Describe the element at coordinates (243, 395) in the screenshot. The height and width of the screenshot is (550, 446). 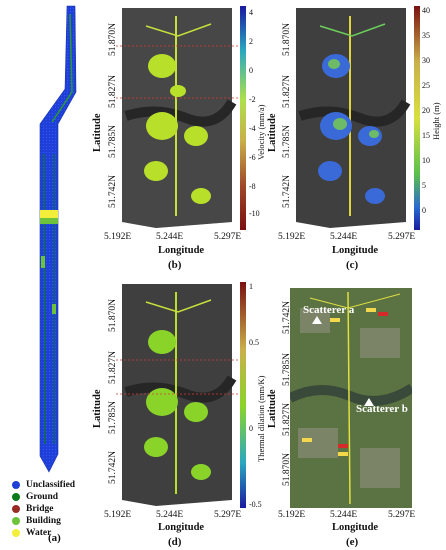
I see `thermal-colorbar` at that location.